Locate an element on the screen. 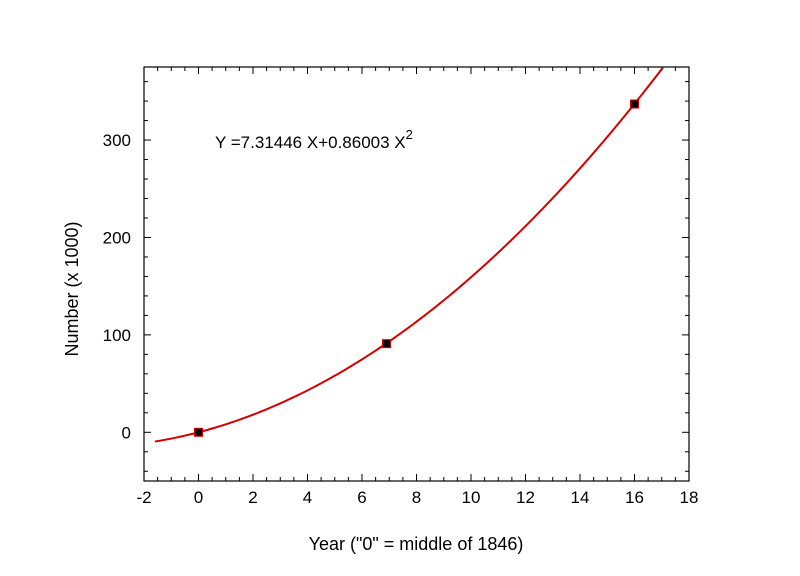 The image size is (800, 576). x-tick-label: 14 is located at coordinates (580, 497).